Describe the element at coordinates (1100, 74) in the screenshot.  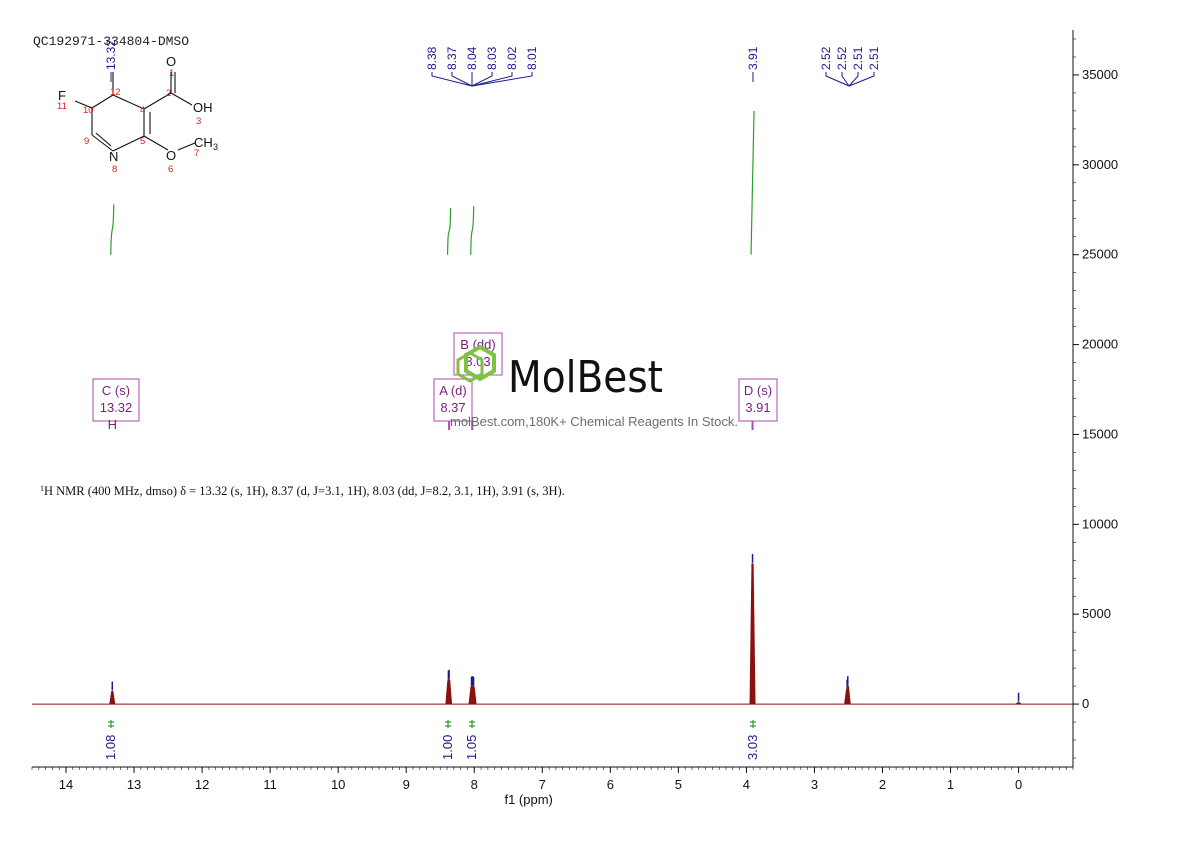
I see `y-tick-label-7: 35000` at that location.